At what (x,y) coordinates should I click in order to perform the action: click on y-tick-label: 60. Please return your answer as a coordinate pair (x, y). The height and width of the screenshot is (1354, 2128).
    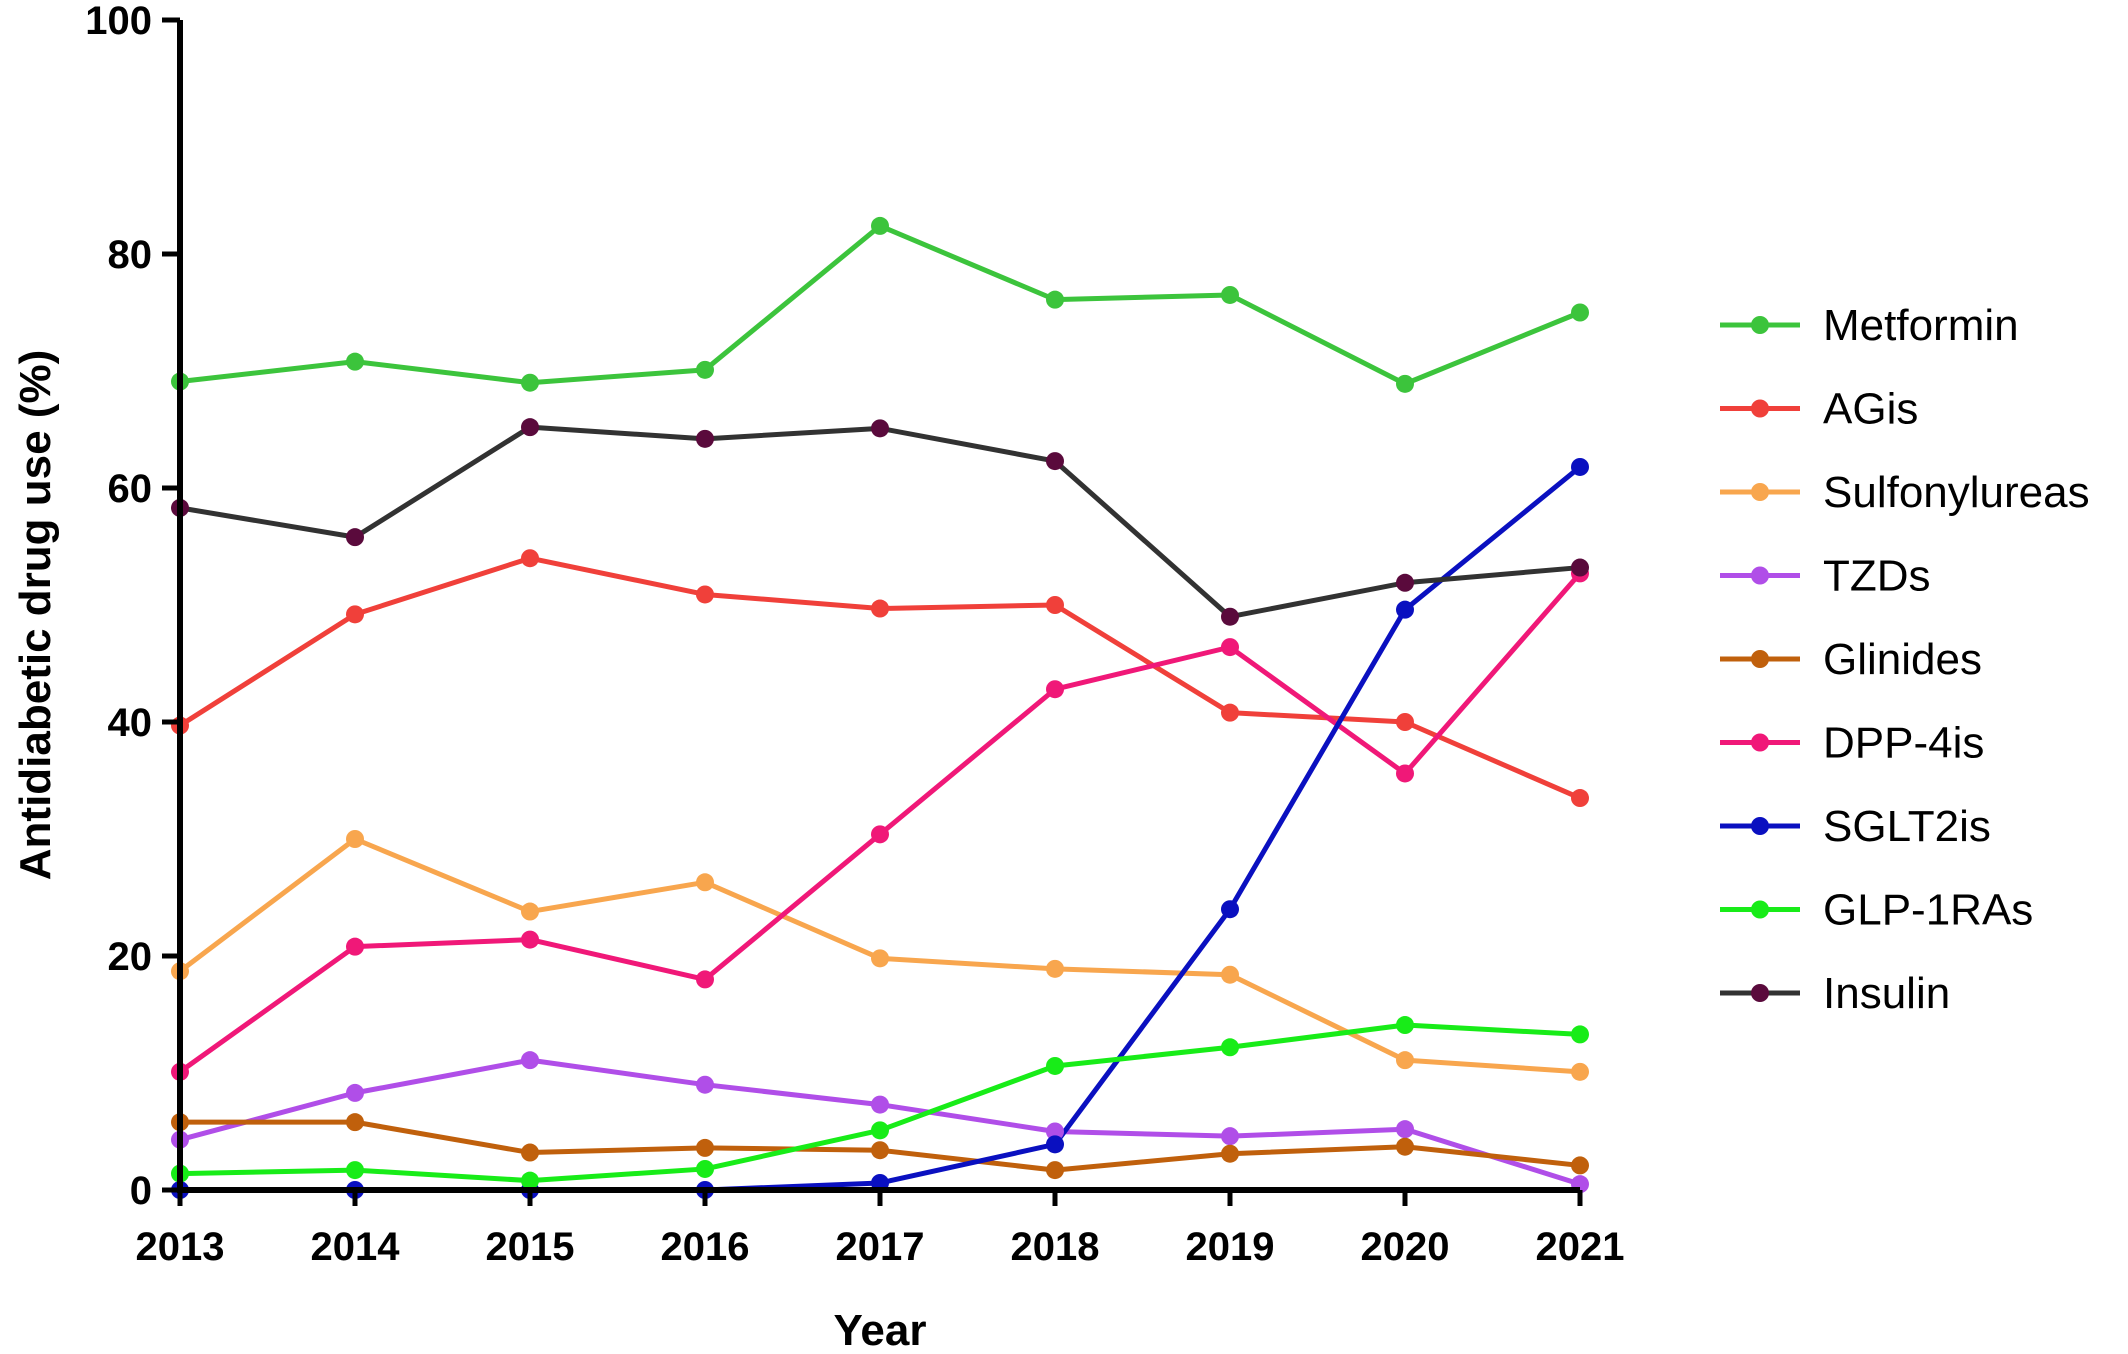
    Looking at the image, I should click on (130, 489).